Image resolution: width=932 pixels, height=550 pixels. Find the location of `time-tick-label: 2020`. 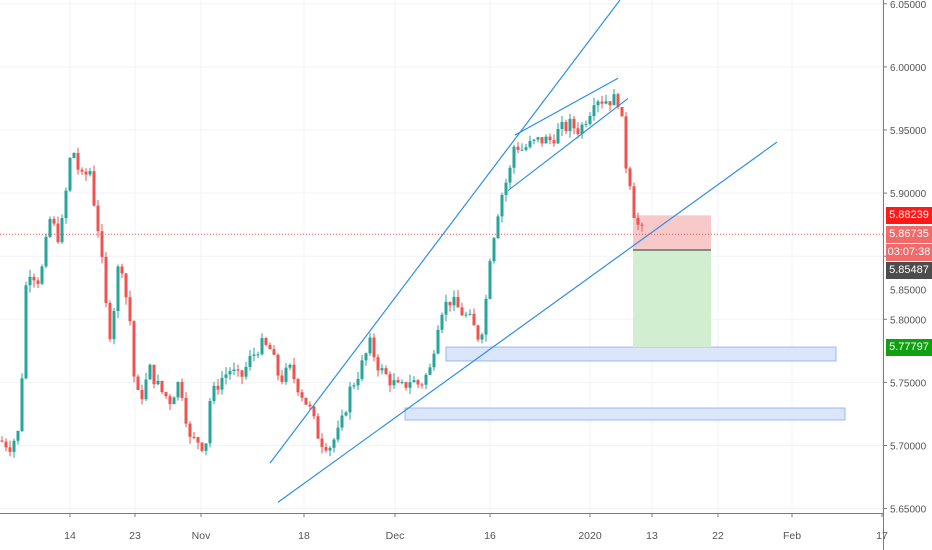

time-tick-label: 2020 is located at coordinates (590, 536).